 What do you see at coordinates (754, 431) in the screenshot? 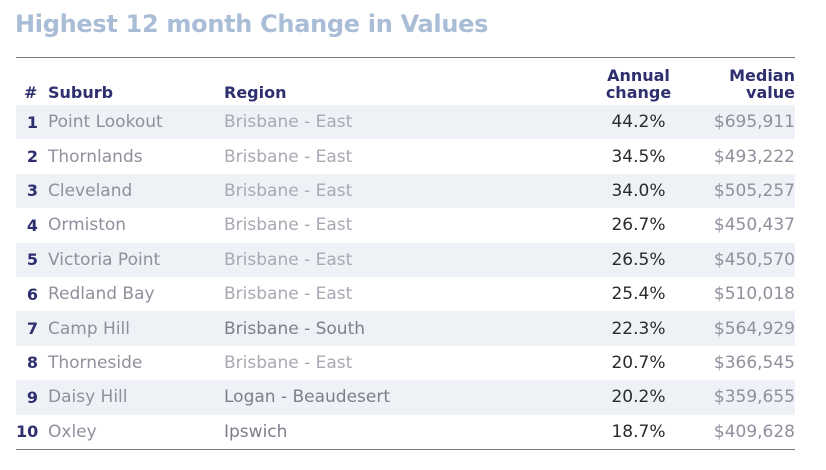
I see `median-value-cell: $409,628` at bounding box center [754, 431].